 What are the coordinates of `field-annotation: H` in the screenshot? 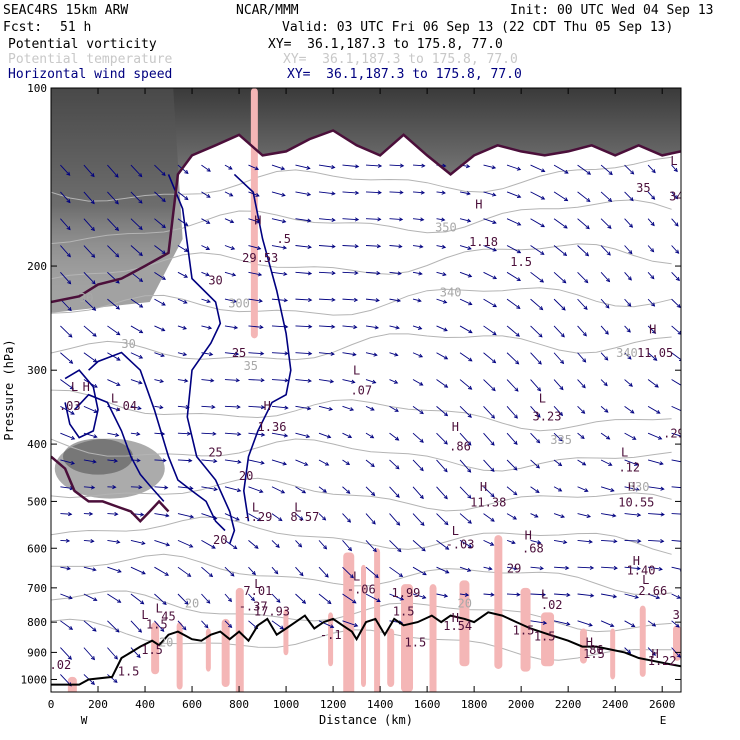 It's located at (483, 487).